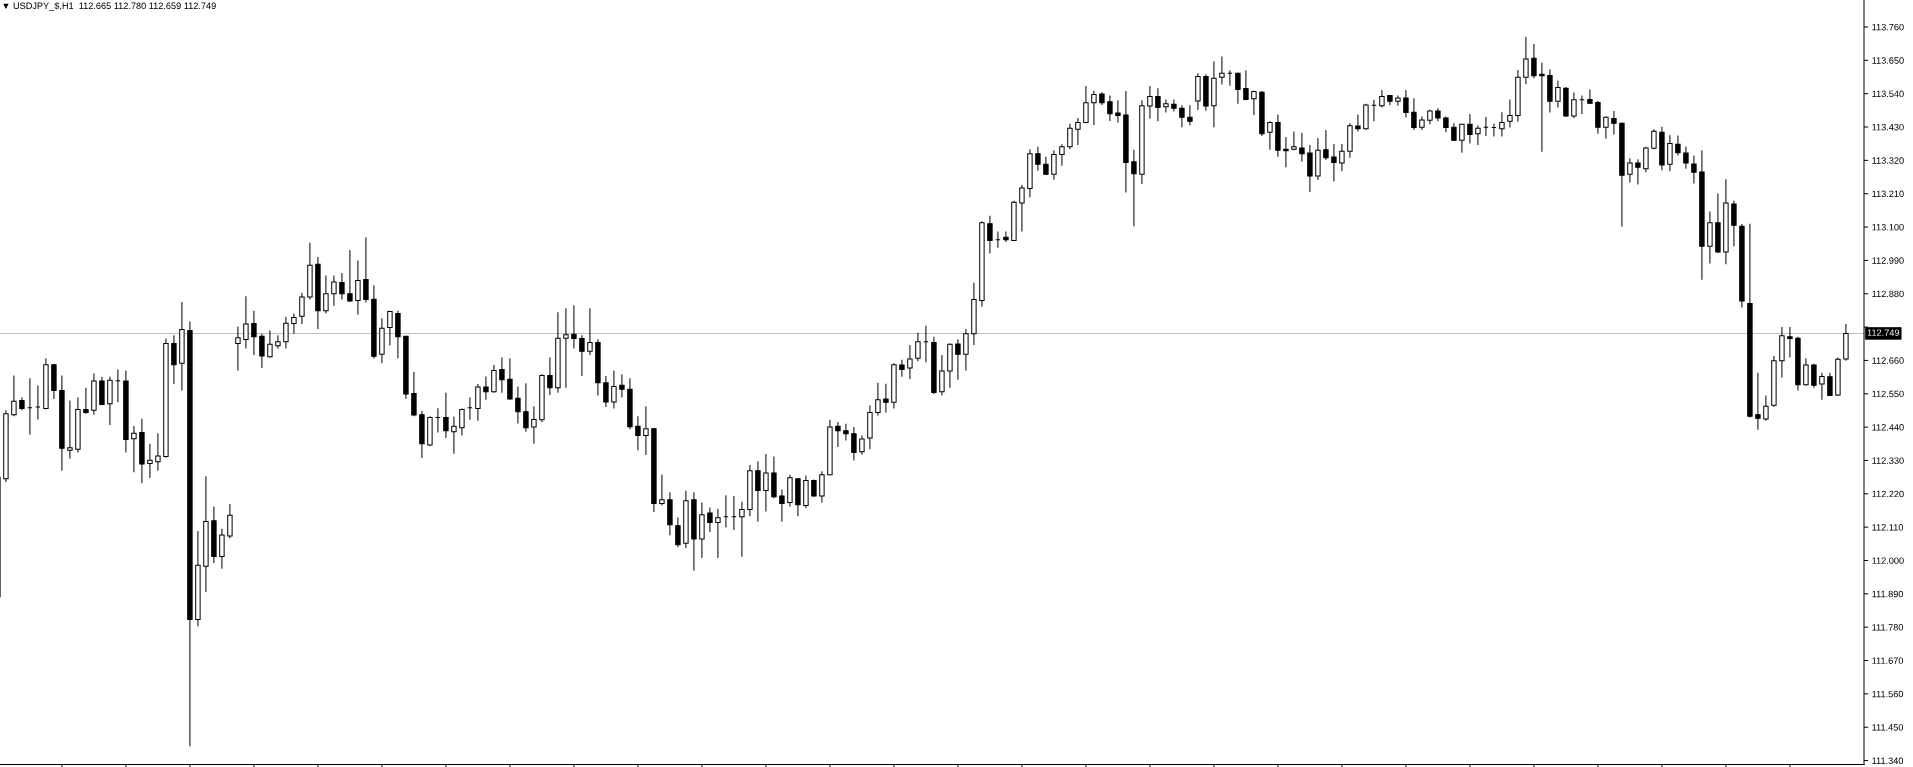  I want to click on chart-title: ▼ USDJPY_$,H1 112.665 112.780 112.659 112.749, so click(109, 6).